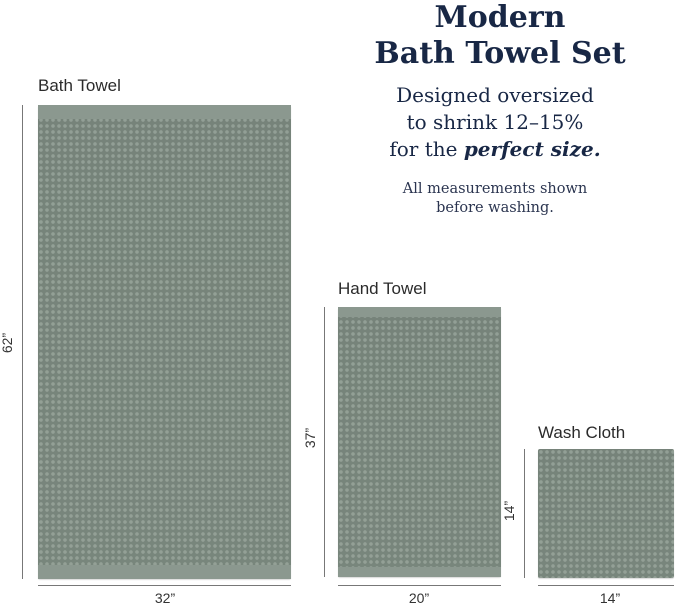 The width and height of the screenshot is (679, 606). Describe the element at coordinates (419, 572) in the screenshot. I see `hand-towel-hem-bottom` at that location.